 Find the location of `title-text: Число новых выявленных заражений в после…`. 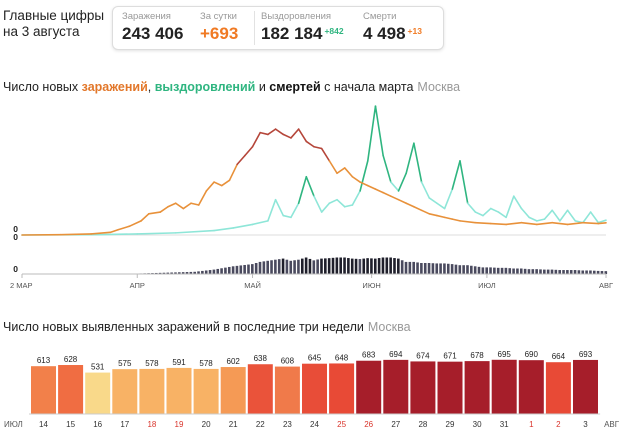

title-text: Число новых выявленных заражений в после… is located at coordinates (183, 327).